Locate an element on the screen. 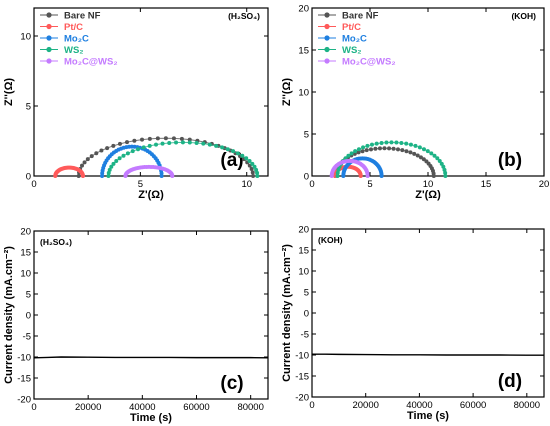 The height and width of the screenshot is (426, 550). y-tick-label: -20 is located at coordinates (302, 398).